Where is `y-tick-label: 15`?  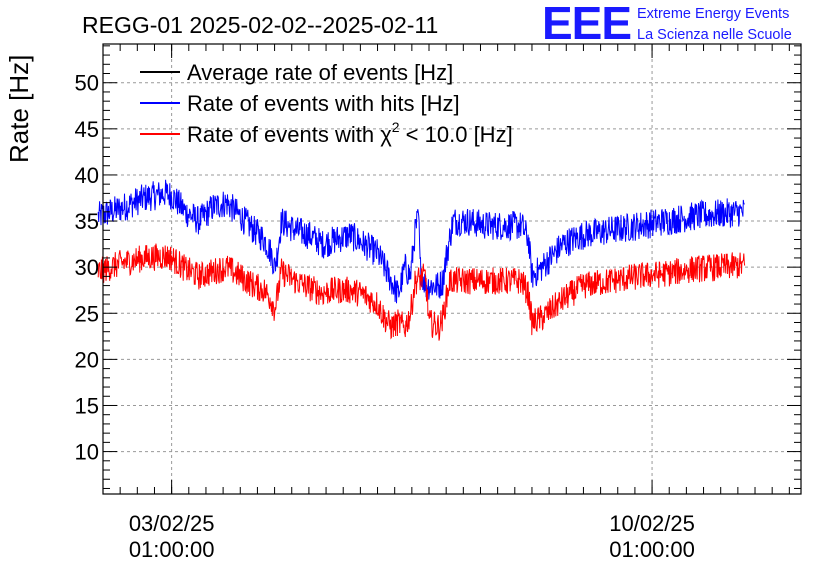 y-tick-label: 15 is located at coordinates (87, 405).